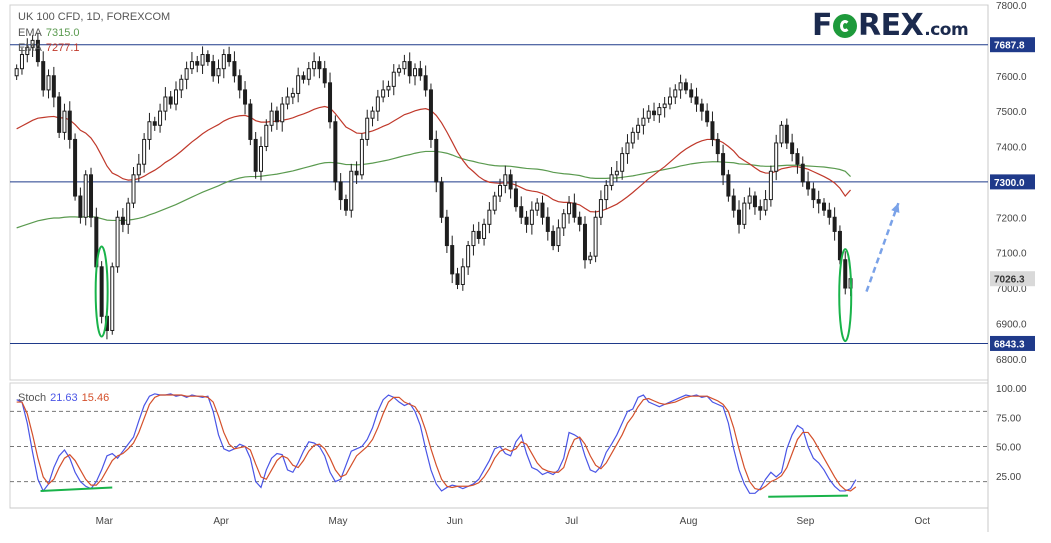 This screenshot has height=543, width=1051. Describe the element at coordinates (105, 521) in the screenshot. I see `time-tick-label: Mar` at that location.